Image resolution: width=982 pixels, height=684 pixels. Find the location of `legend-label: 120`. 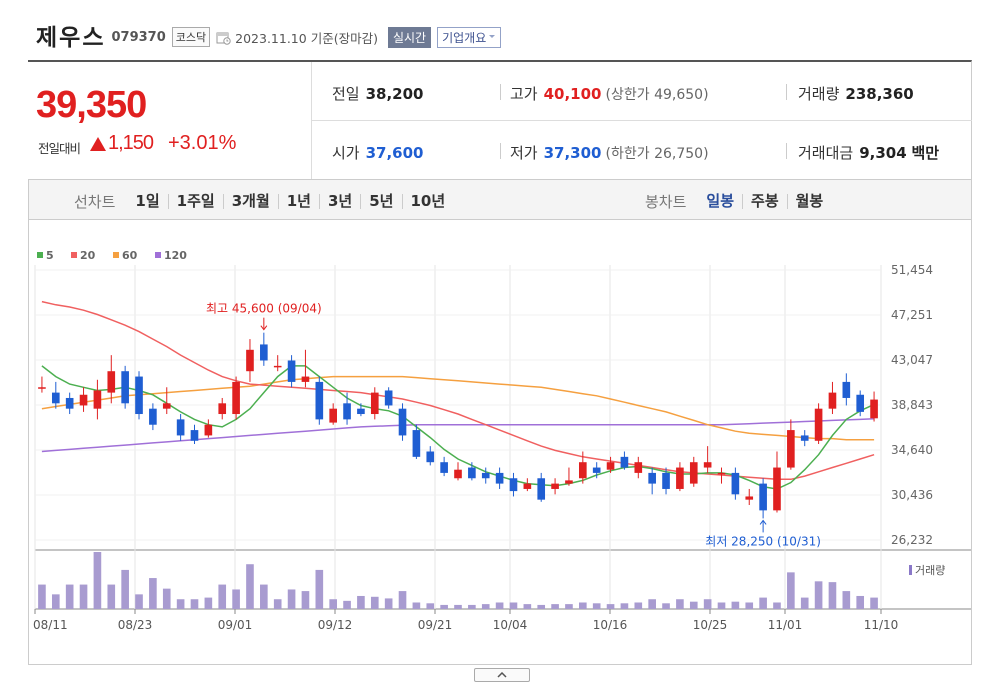

legend-label: 120 is located at coordinates (175, 255).